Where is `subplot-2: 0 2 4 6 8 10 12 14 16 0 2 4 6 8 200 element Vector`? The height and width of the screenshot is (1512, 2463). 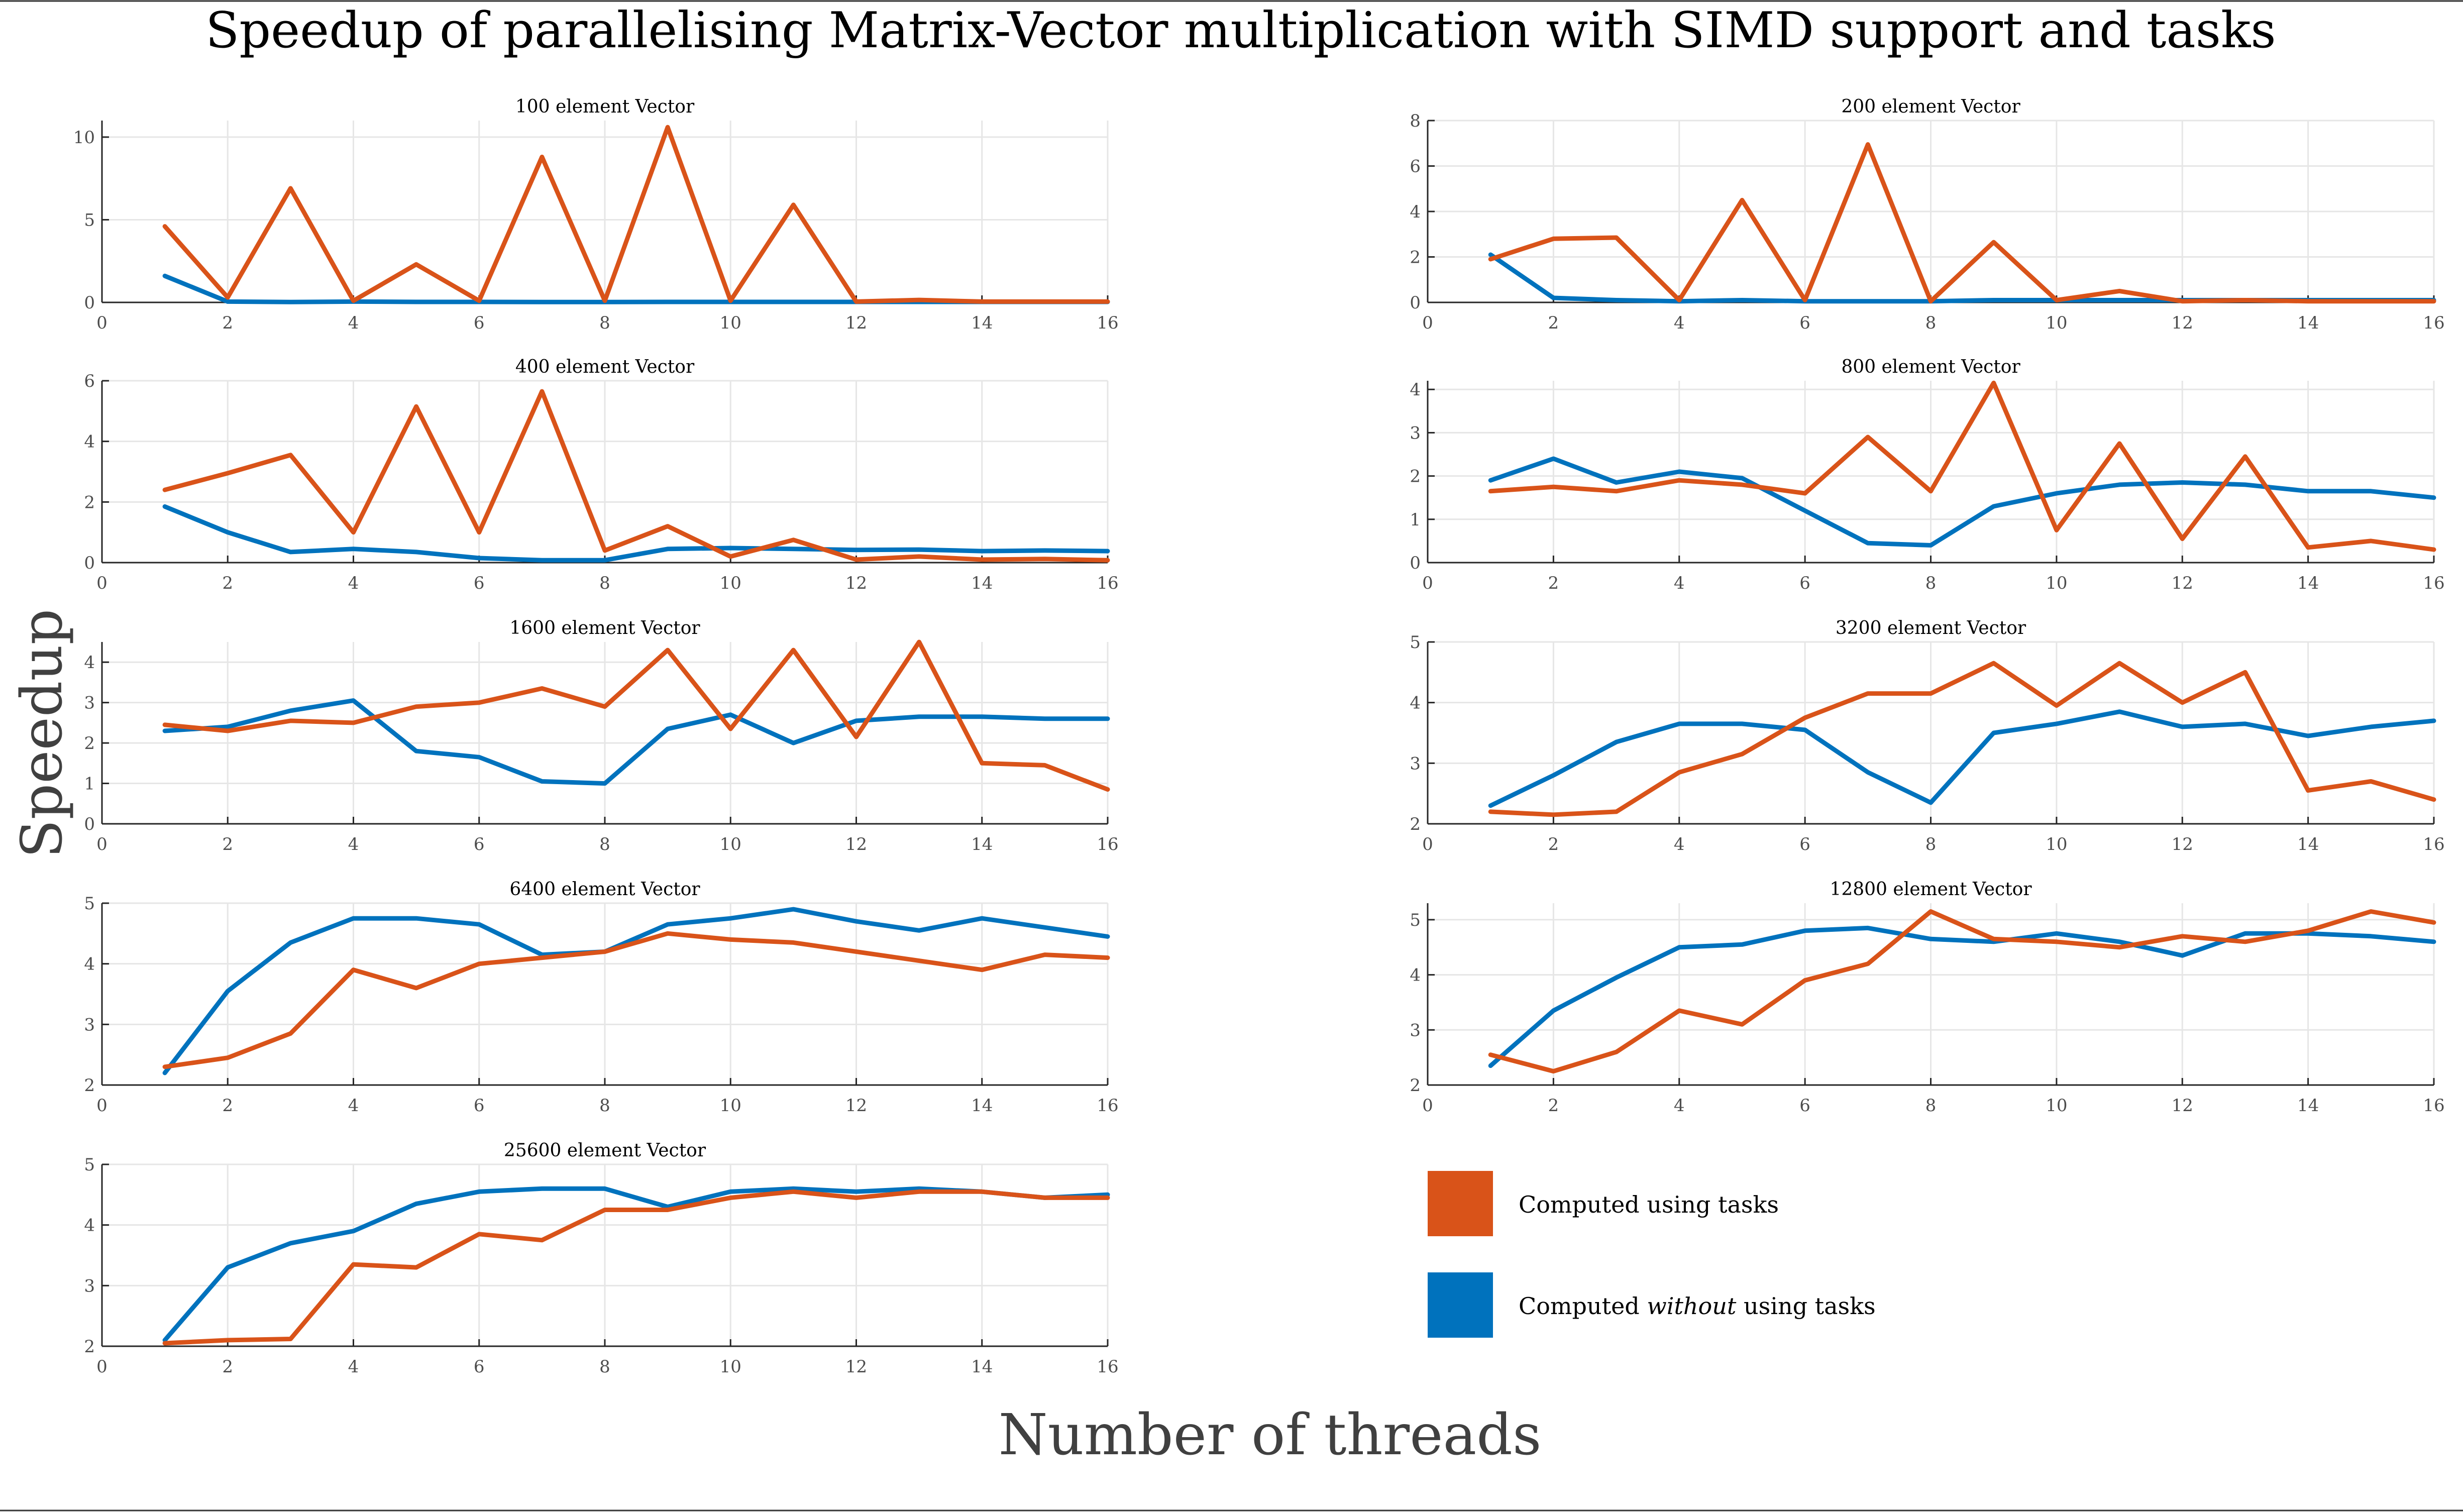
subplot-2: 0 2 4 6 8 10 12 14 16 0 2 4 6 8 200 element Vector is located at coordinates (1927, 214).